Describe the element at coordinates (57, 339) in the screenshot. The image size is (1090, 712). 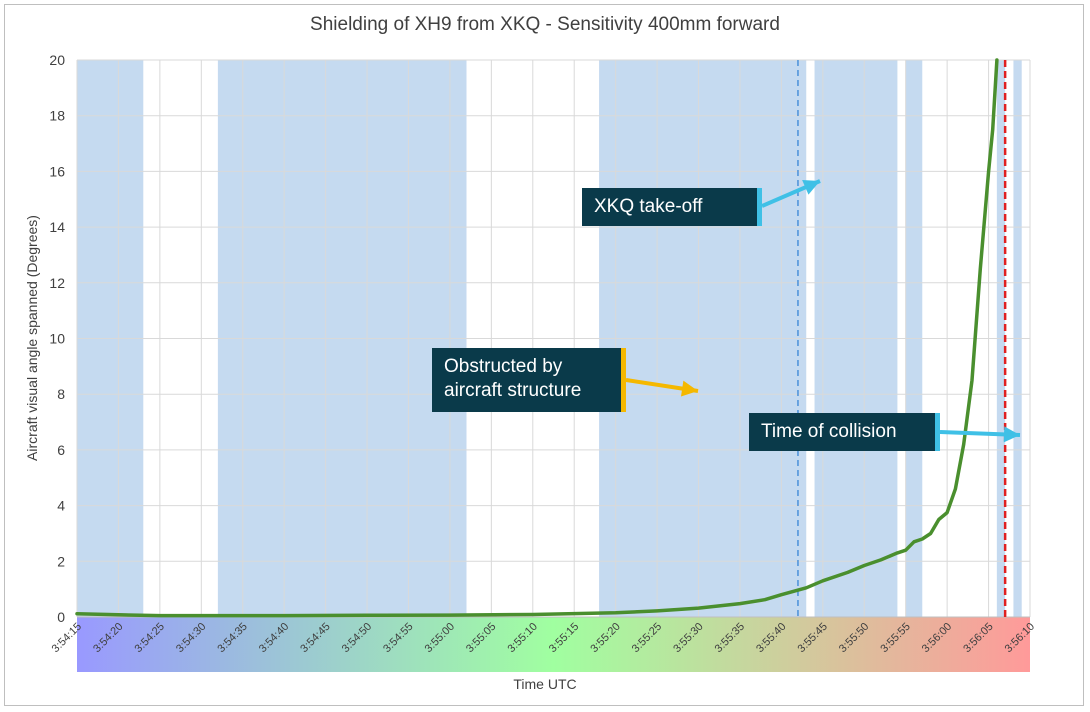
I see `y-tick-label: 10` at that location.